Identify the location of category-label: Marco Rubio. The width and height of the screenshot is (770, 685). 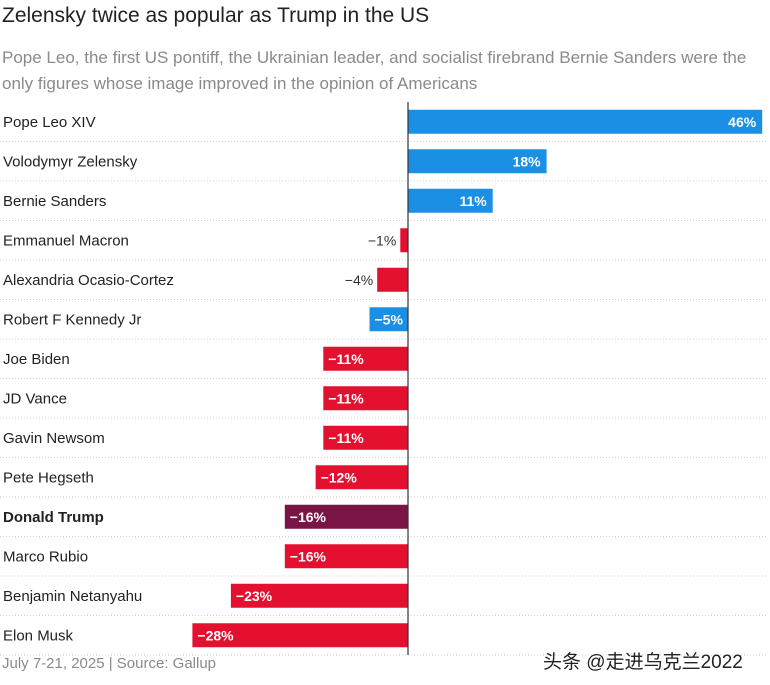
(45, 556).